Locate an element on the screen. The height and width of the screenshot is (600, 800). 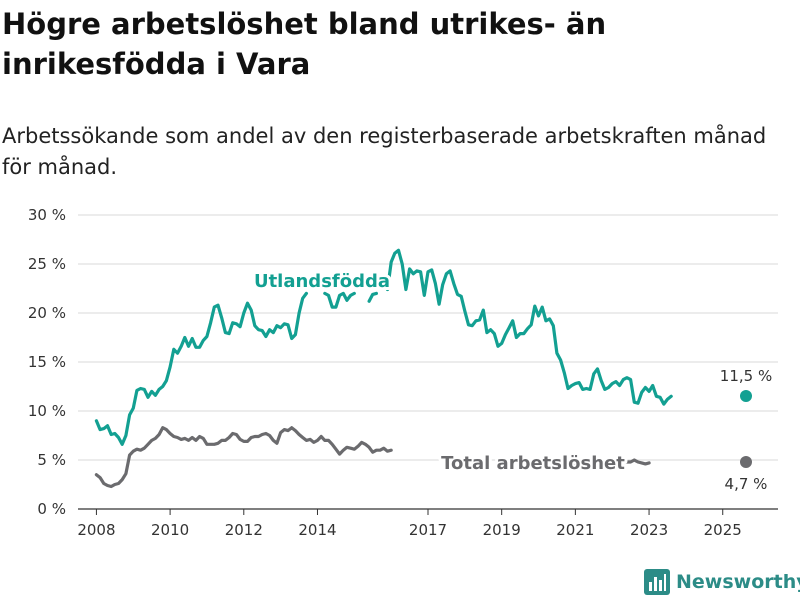
bar-chart-logo-icon is located at coordinates (657, 582).